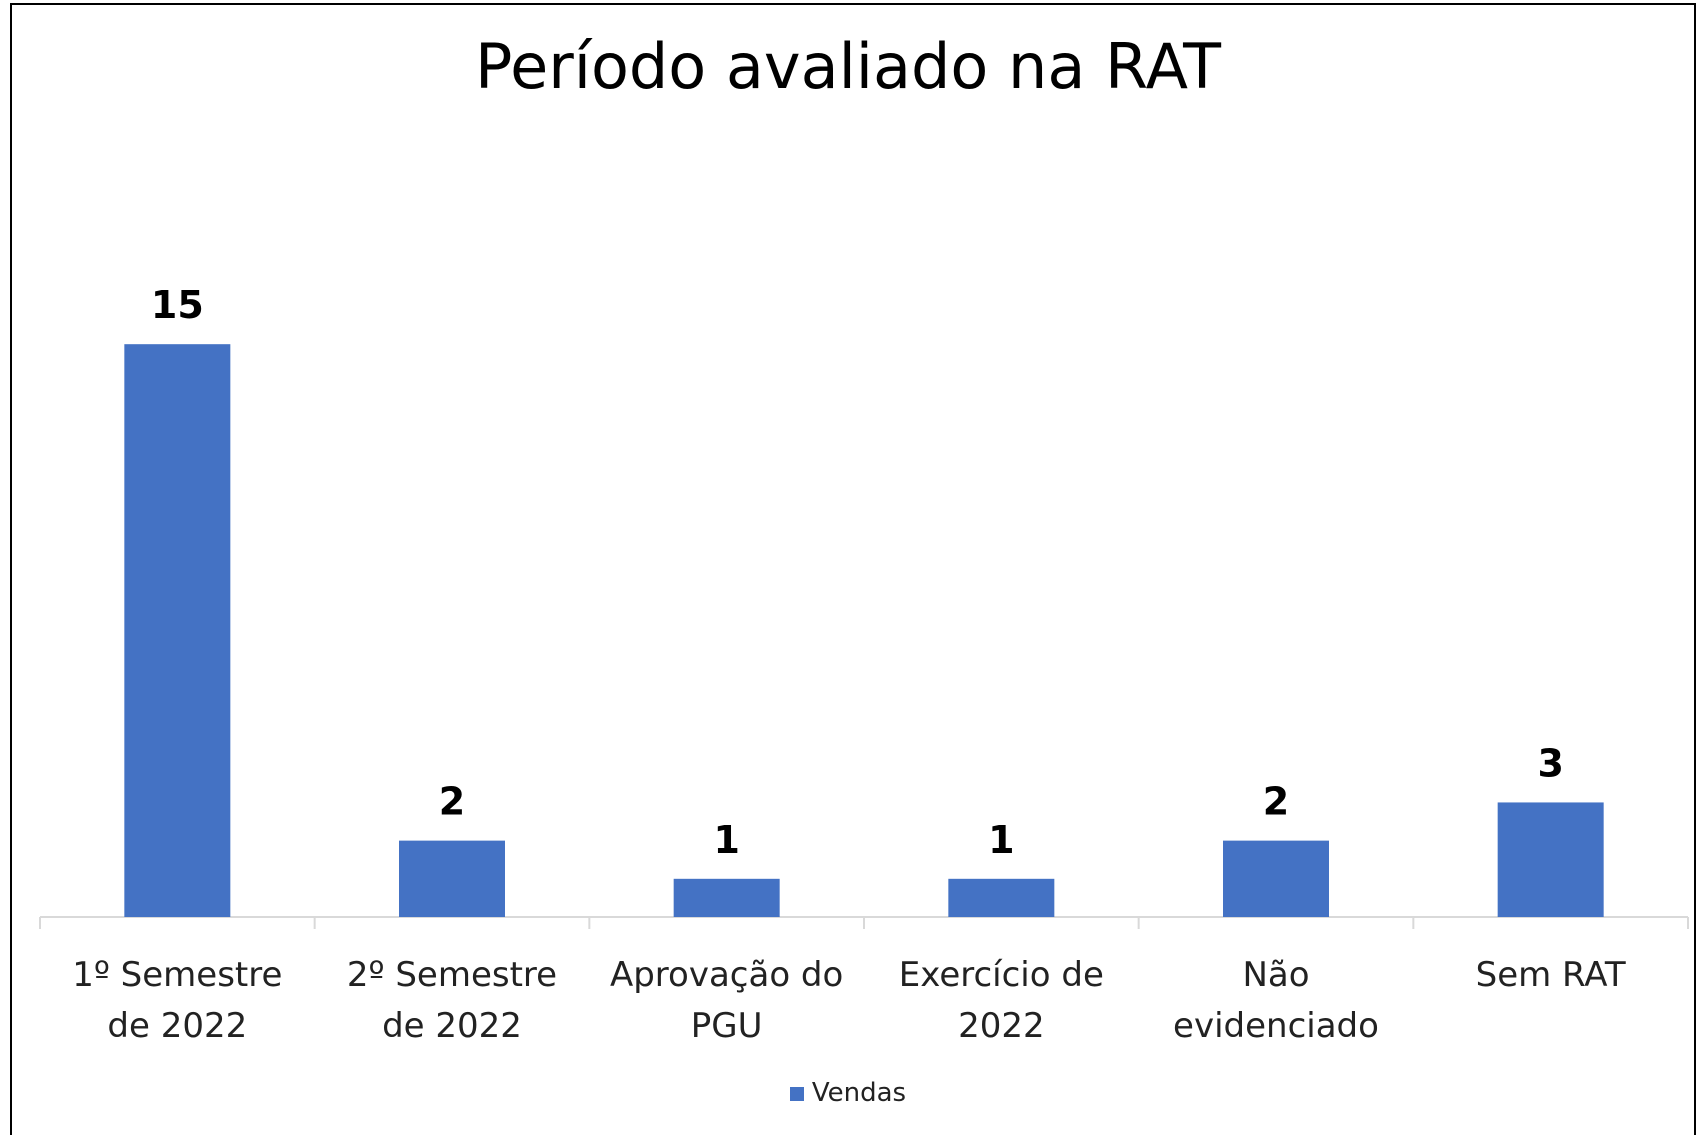 The height and width of the screenshot is (1135, 1696). I want to click on x-tick-label: Sem RAT, so click(1550, 975).